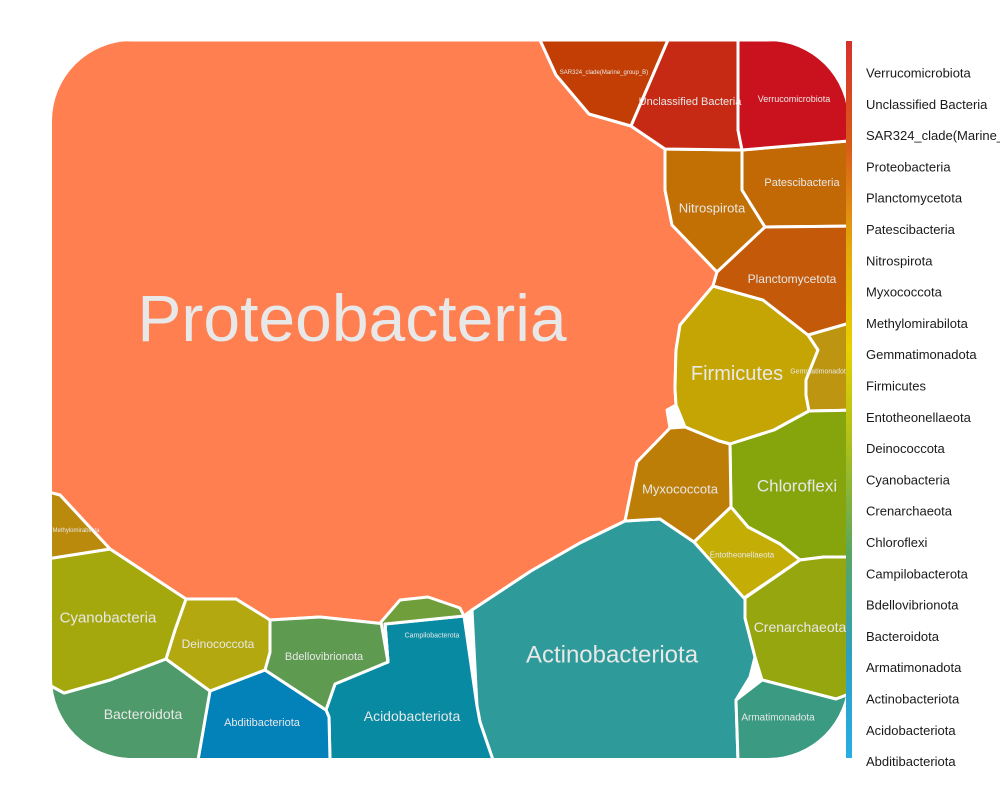  Describe the element at coordinates (778, 718) in the screenshot. I see `cell-label-armatimonadota: Armatimonadota` at that location.